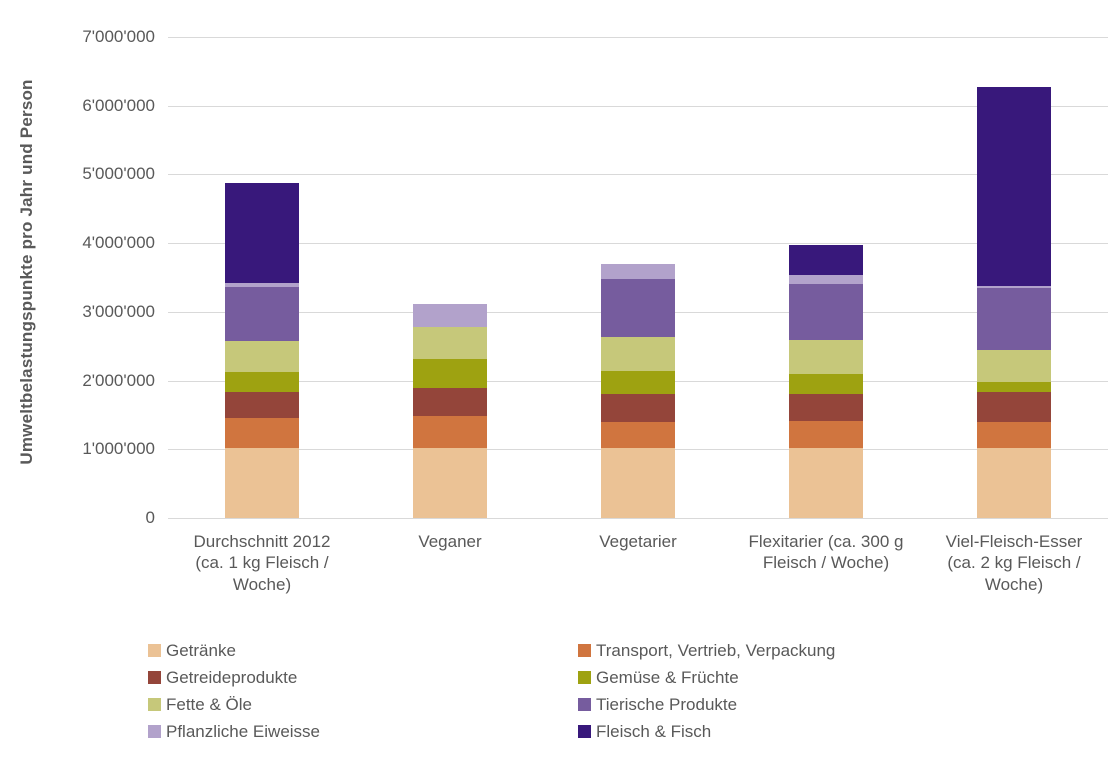  I want to click on legend-label: Pflanzliche Eiweisse, so click(243, 731).